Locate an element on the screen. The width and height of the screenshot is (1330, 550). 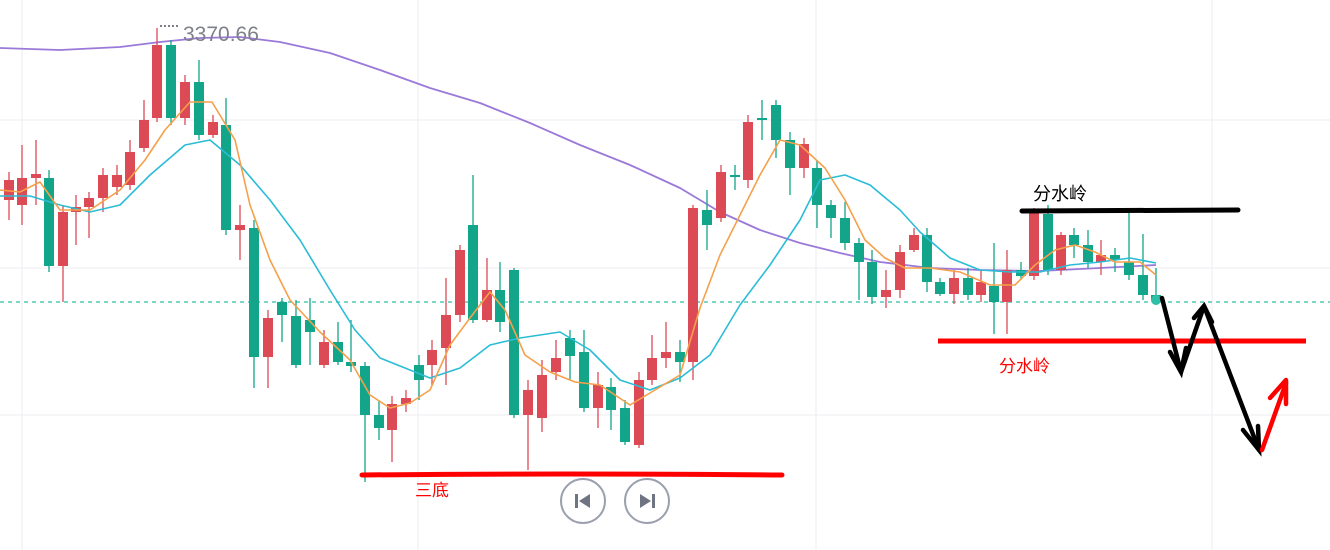
skip-previous-icon is located at coordinates (582, 501).